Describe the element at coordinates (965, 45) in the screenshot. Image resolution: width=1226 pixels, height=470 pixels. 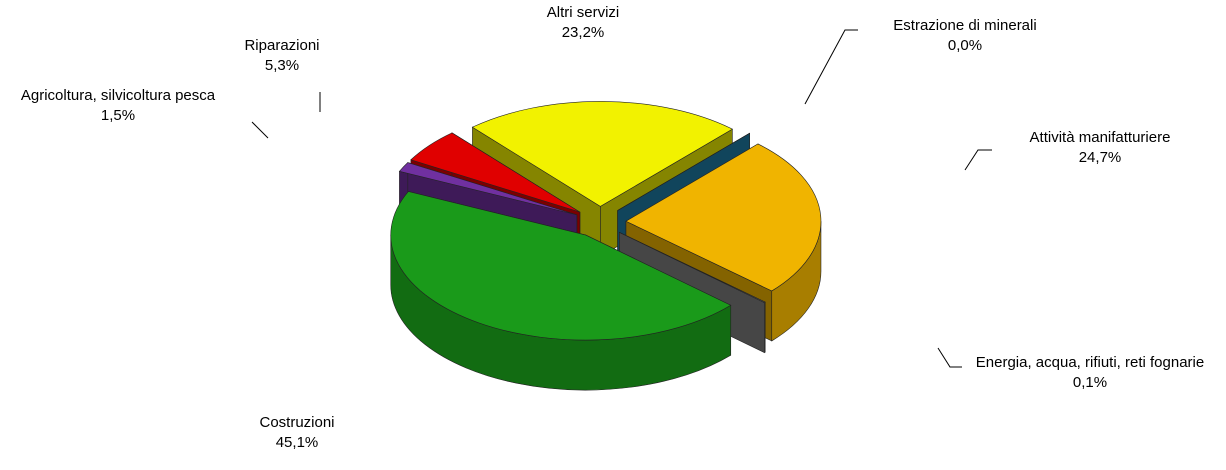
I see `value-label: 0,0%` at that location.